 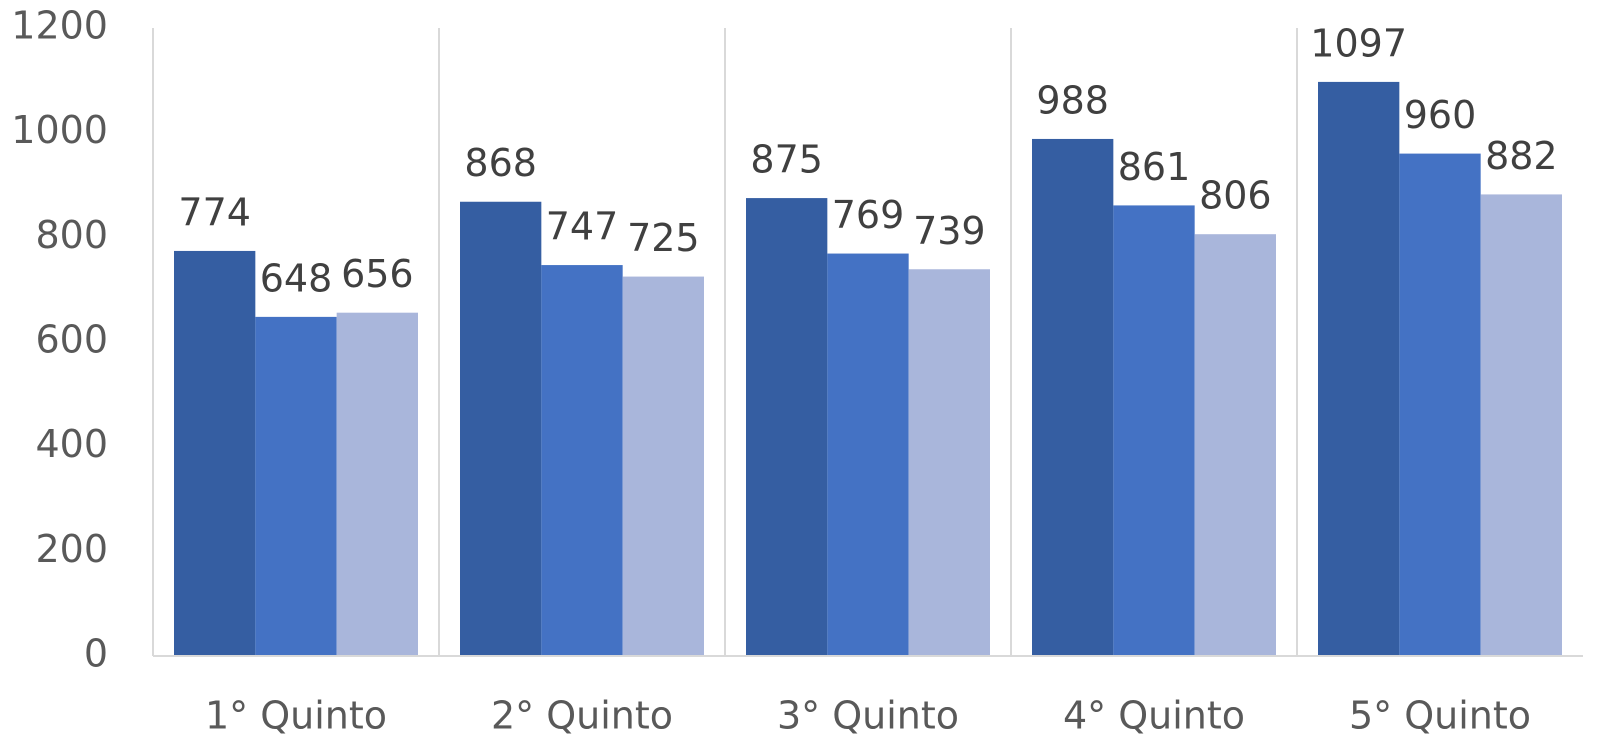 What do you see at coordinates (582, 227) in the screenshot?
I see `data-label: 747` at bounding box center [582, 227].